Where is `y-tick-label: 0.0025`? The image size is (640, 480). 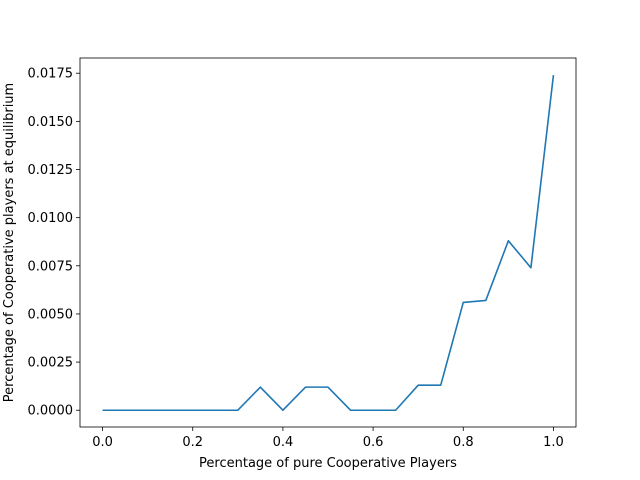
y-tick-label: 0.0025 is located at coordinates (51, 363).